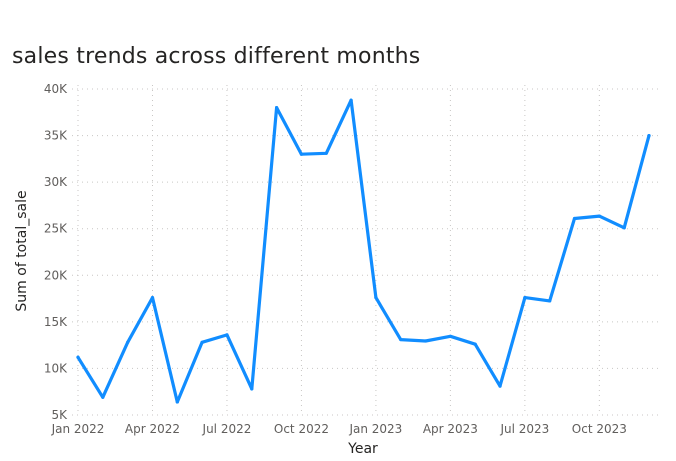 This screenshot has height=461, width=676. I want to click on y-axis-title: Sum of total_sale, so click(22, 250).